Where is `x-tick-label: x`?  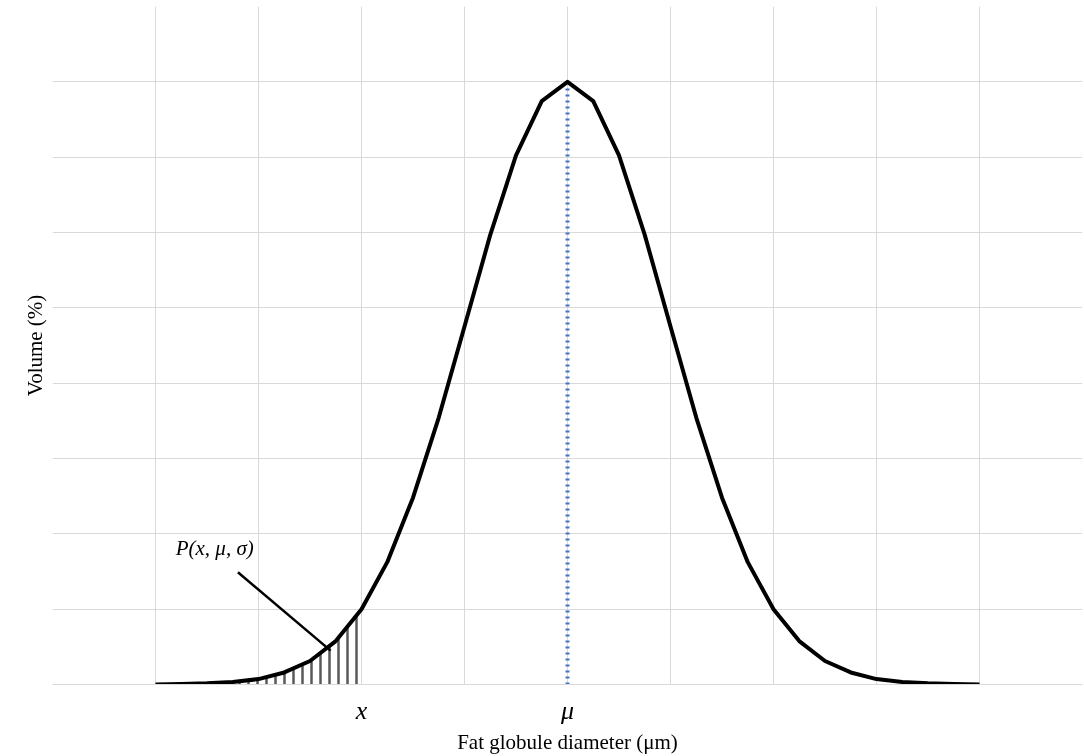 x-tick-label: x is located at coordinates (361, 710).